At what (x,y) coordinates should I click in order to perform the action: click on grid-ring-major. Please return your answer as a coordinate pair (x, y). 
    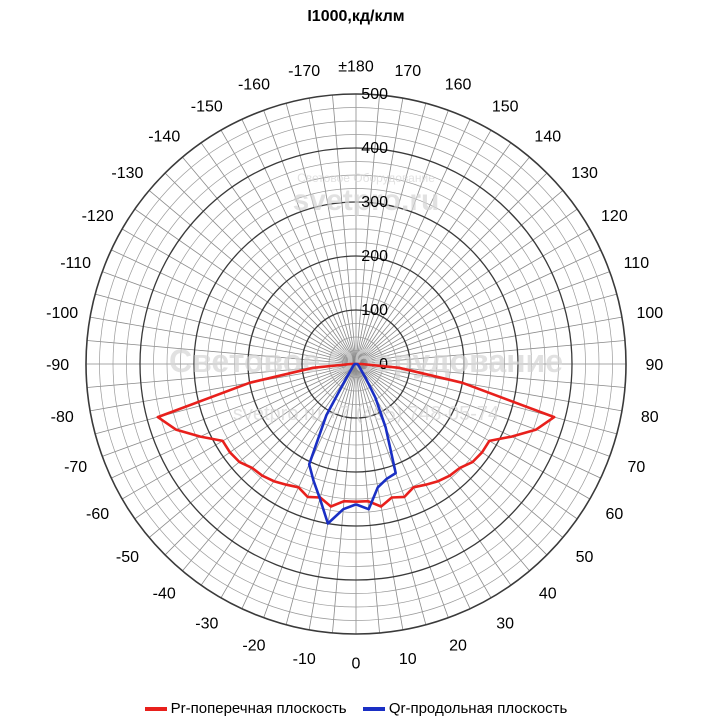
    Looking at the image, I should click on (356, 364).